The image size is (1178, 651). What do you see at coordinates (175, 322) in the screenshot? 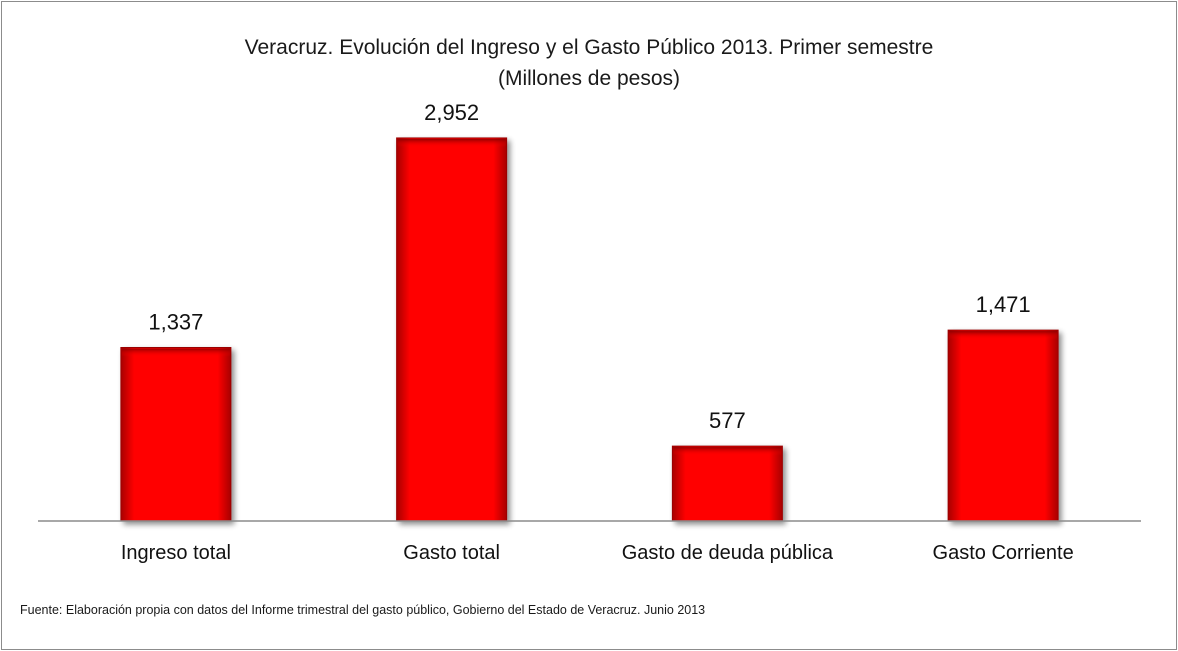
I see `value-label: 1,337` at bounding box center [175, 322].